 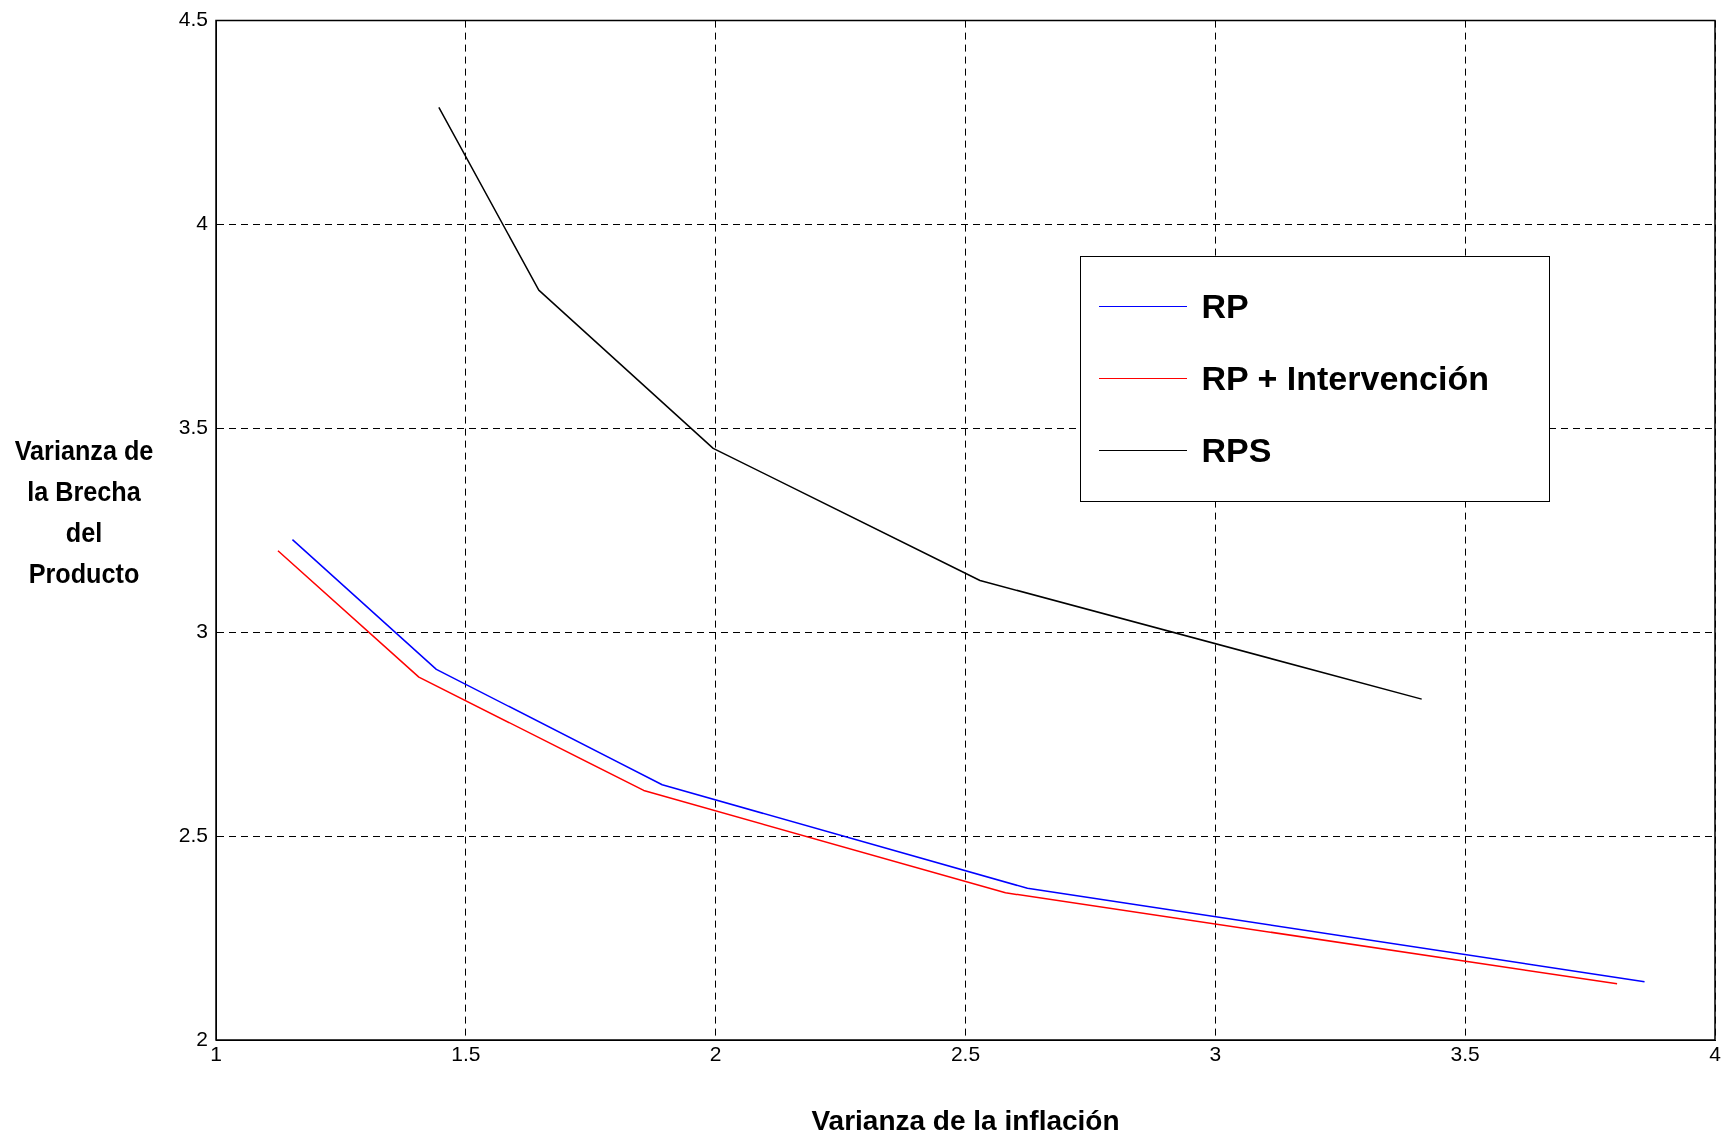 I want to click on y-tick-label: 3, so click(x=202, y=631).